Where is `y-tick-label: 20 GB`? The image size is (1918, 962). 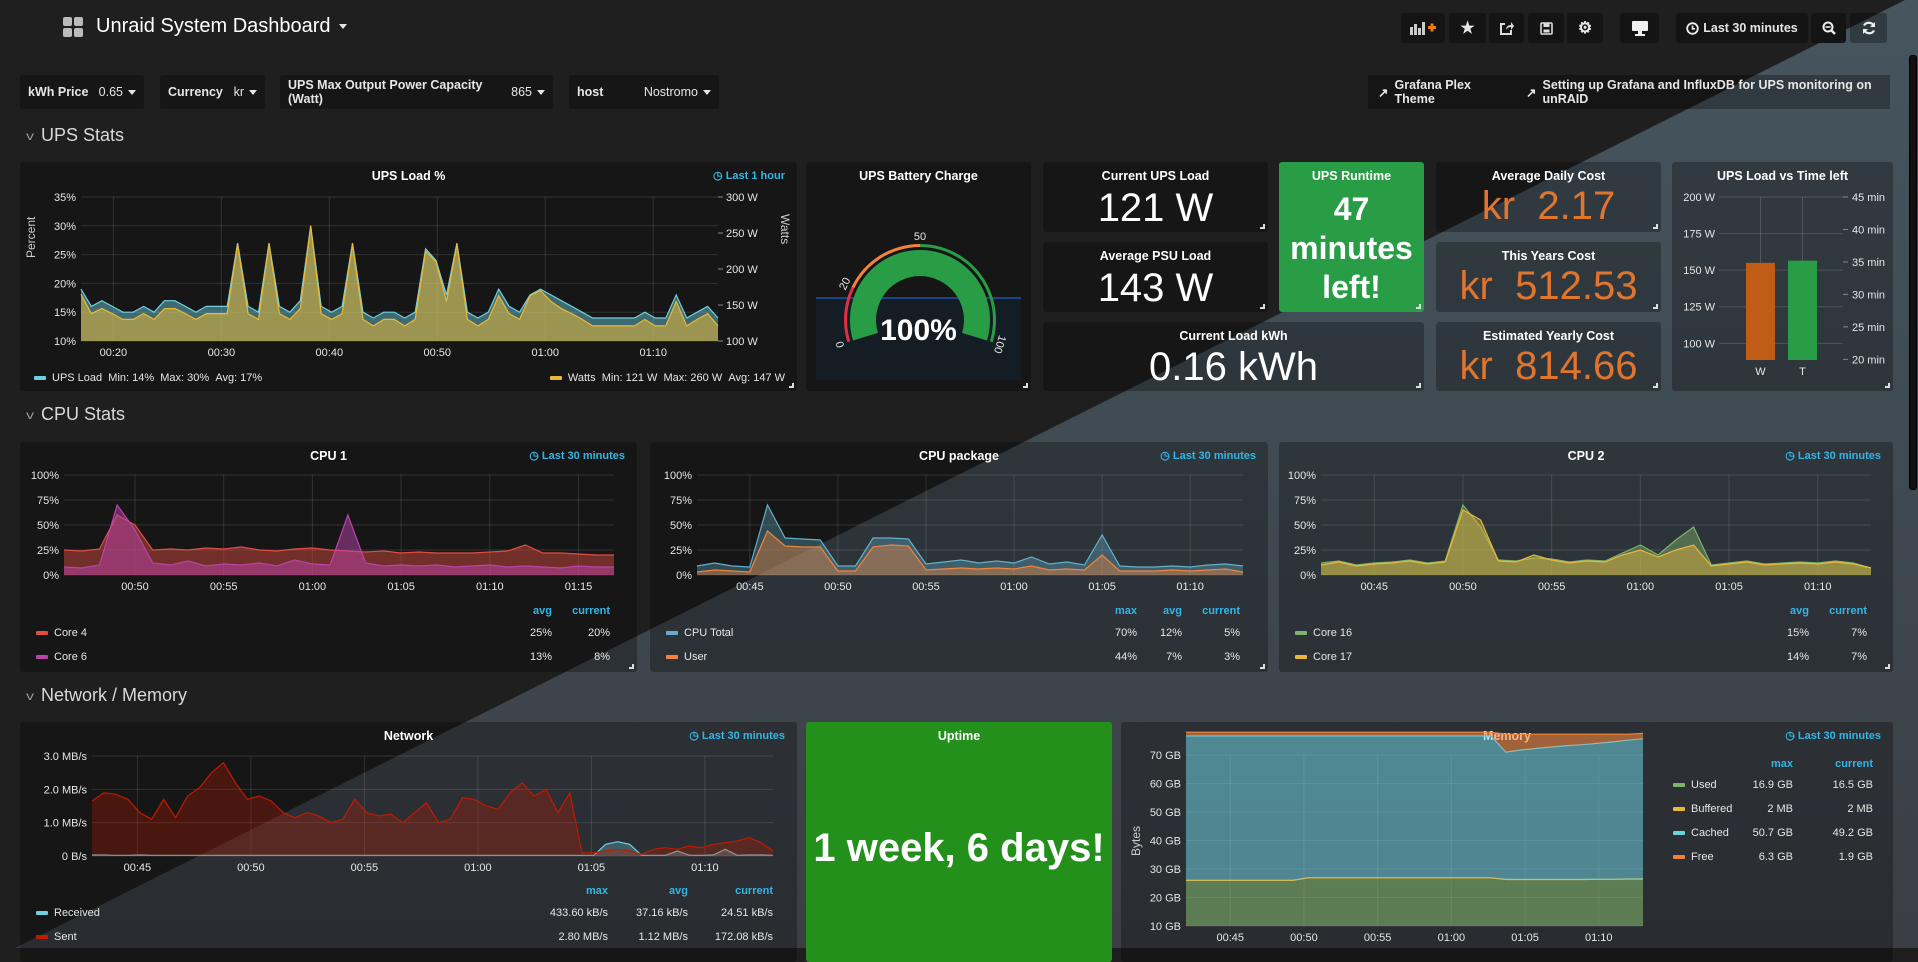
y-tick-label: 20 GB is located at coordinates (1165, 899).